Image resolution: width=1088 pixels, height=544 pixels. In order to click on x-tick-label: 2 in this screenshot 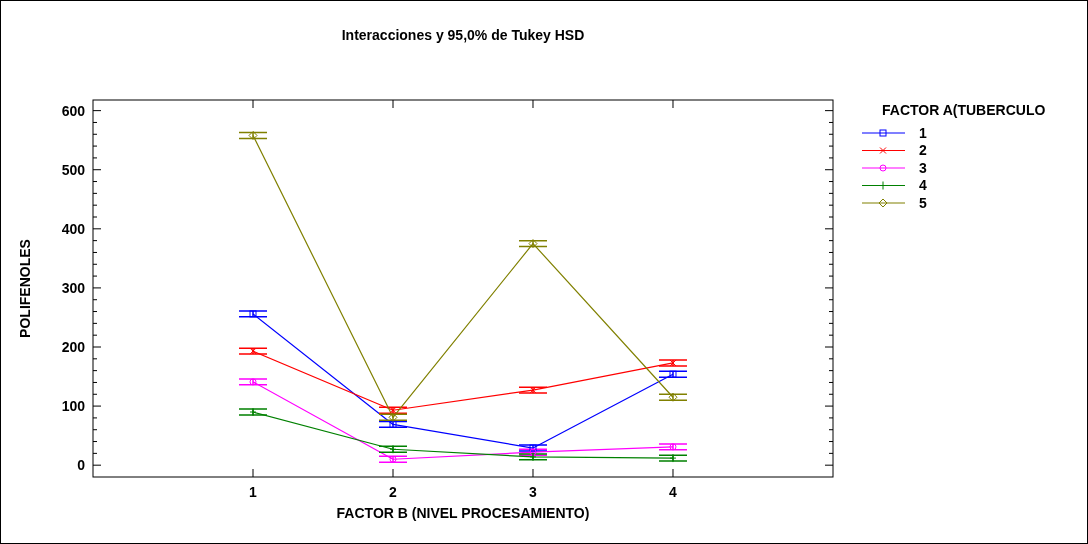, I will do `click(393, 492)`.